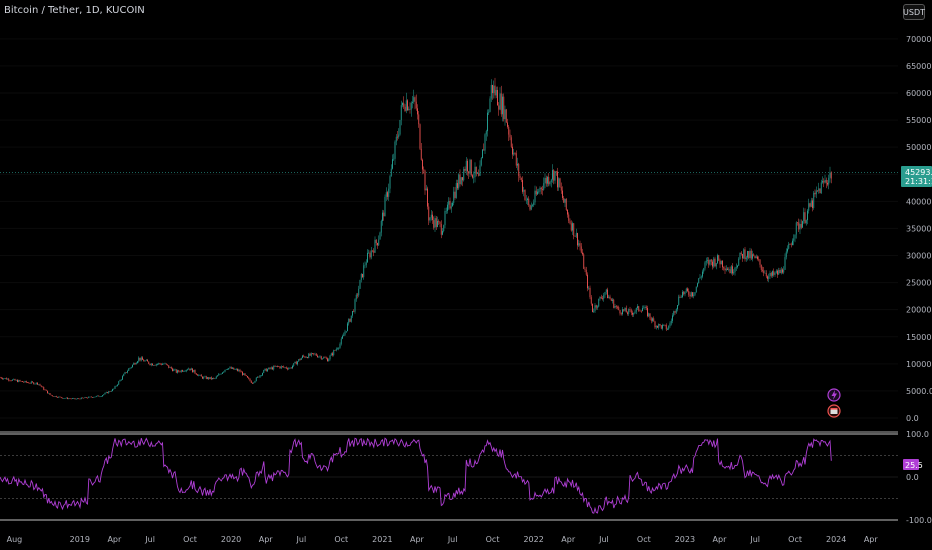 This screenshot has height=550, width=932. What do you see at coordinates (914, 12) in the screenshot?
I see `currency-button: USDT` at bounding box center [914, 12].